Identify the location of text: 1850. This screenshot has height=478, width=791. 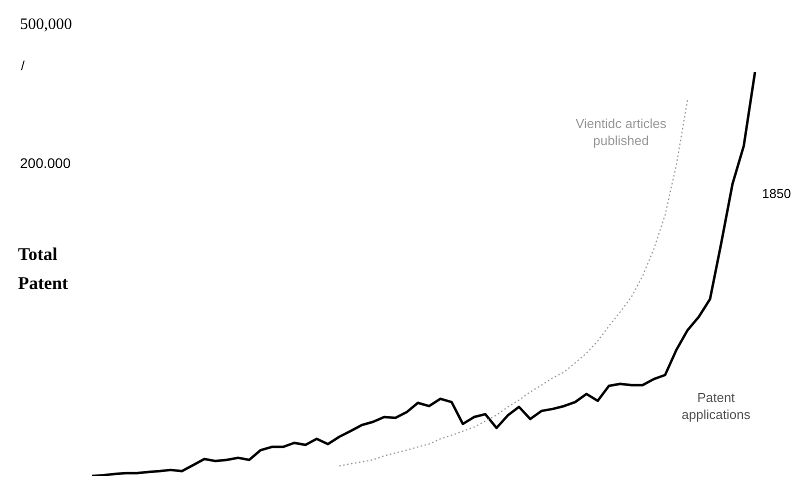
(776, 193).